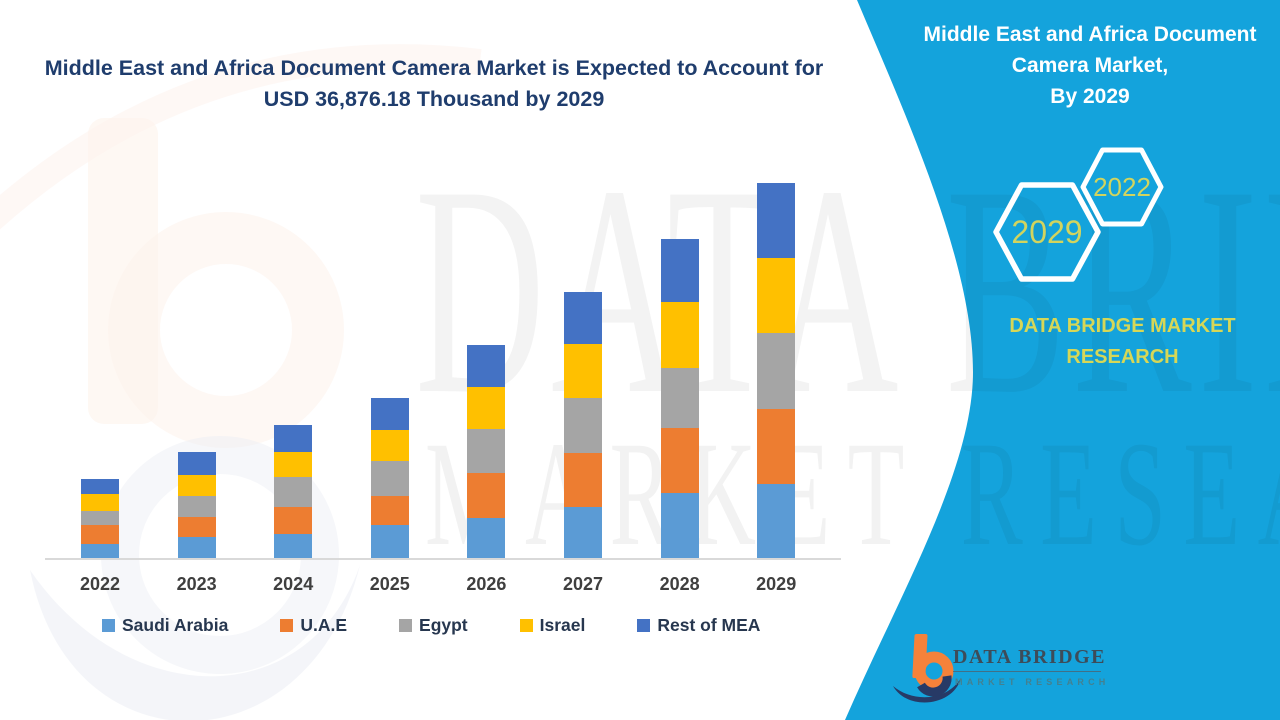 The height and width of the screenshot is (720, 1280). What do you see at coordinates (486, 495) in the screenshot?
I see `bar-segment-2026-u-a-e` at bounding box center [486, 495].